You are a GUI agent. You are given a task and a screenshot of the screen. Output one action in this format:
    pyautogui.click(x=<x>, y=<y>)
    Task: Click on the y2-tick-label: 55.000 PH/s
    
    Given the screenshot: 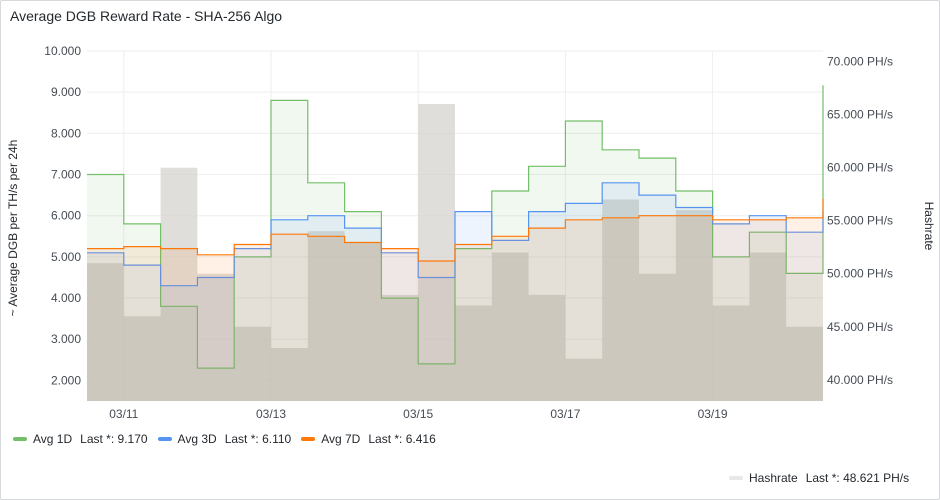 What is the action you would take?
    pyautogui.click(x=860, y=221)
    